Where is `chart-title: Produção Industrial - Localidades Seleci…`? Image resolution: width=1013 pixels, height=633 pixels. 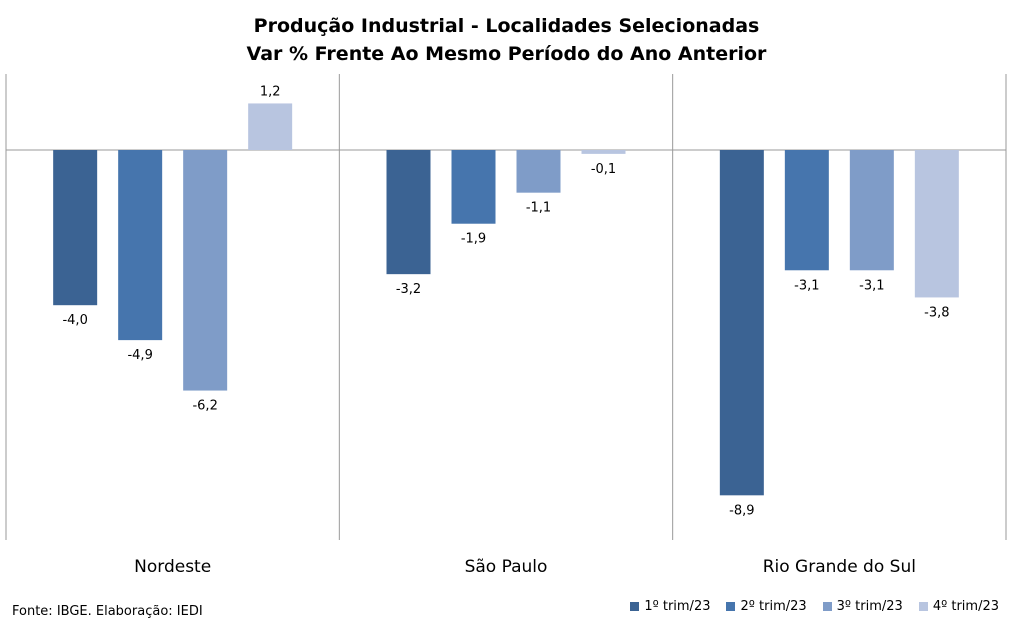
chart-title: Produção Industrial - Localidades Seleci… is located at coordinates (506, 26).